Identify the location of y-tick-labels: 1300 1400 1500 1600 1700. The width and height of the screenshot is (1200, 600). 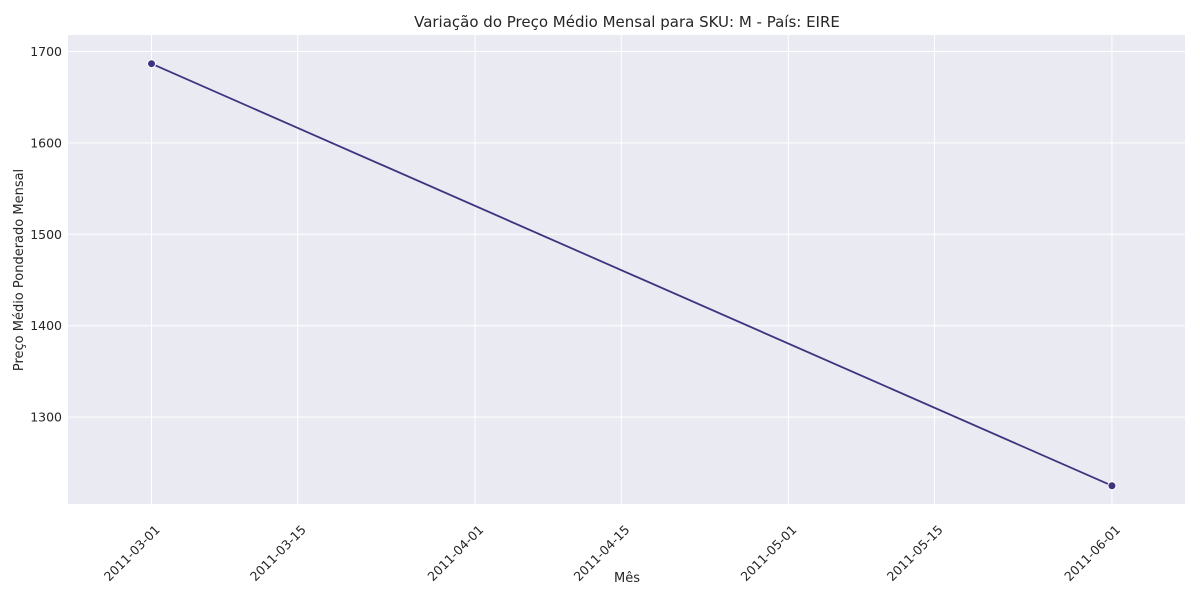
(46, 234).